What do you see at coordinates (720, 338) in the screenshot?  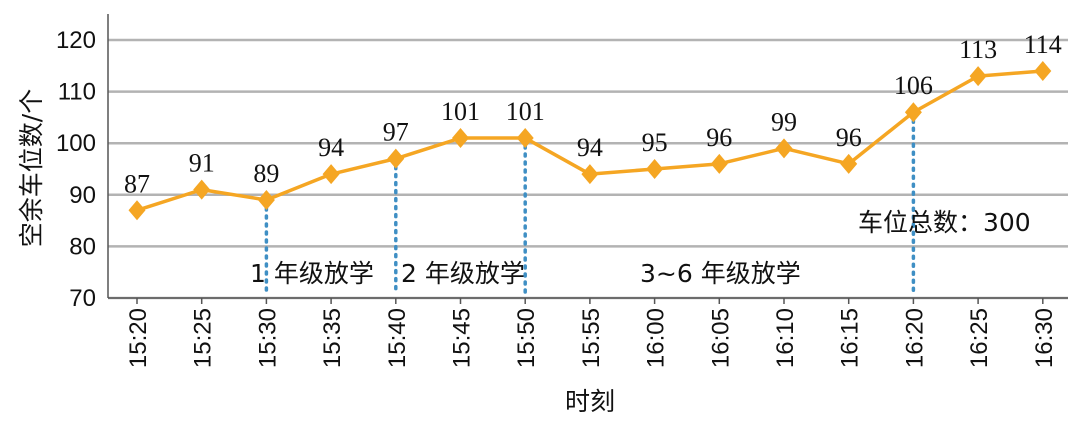 I see `x-tick-label: 16:05` at bounding box center [720, 338].